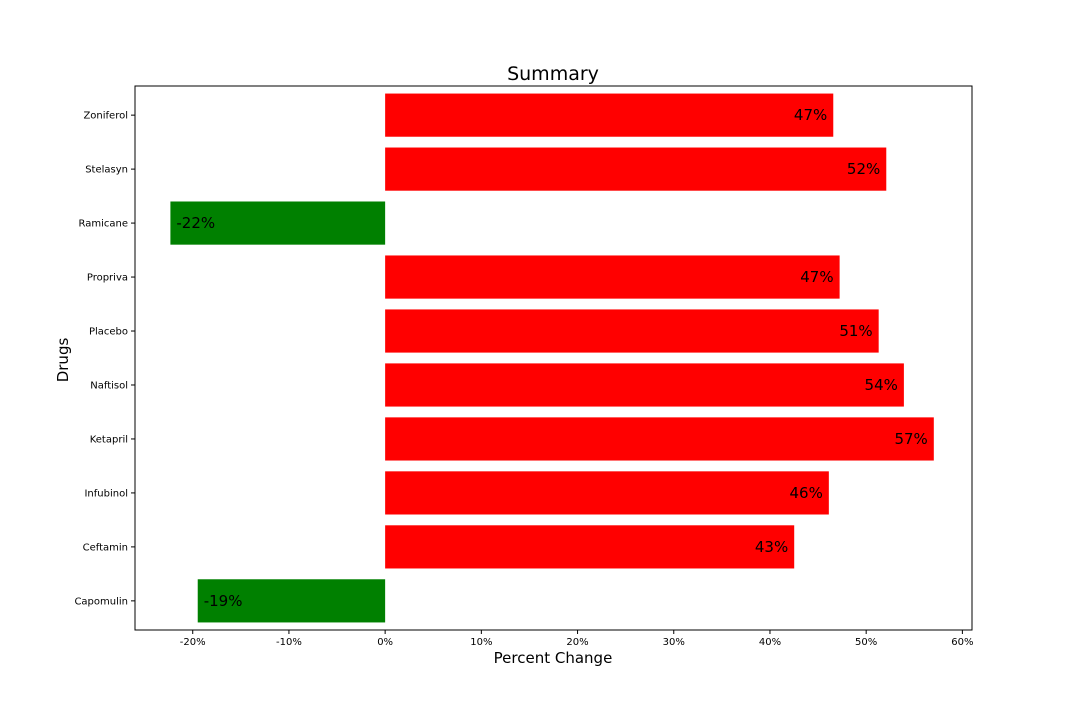  Describe the element at coordinates (607, 493) in the screenshot. I see `bar-infubinol` at that location.